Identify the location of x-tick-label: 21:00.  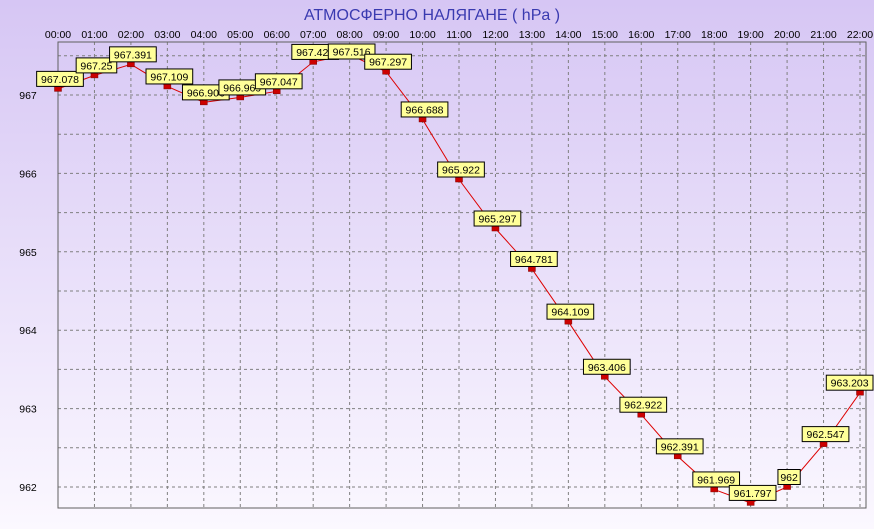
(823, 35).